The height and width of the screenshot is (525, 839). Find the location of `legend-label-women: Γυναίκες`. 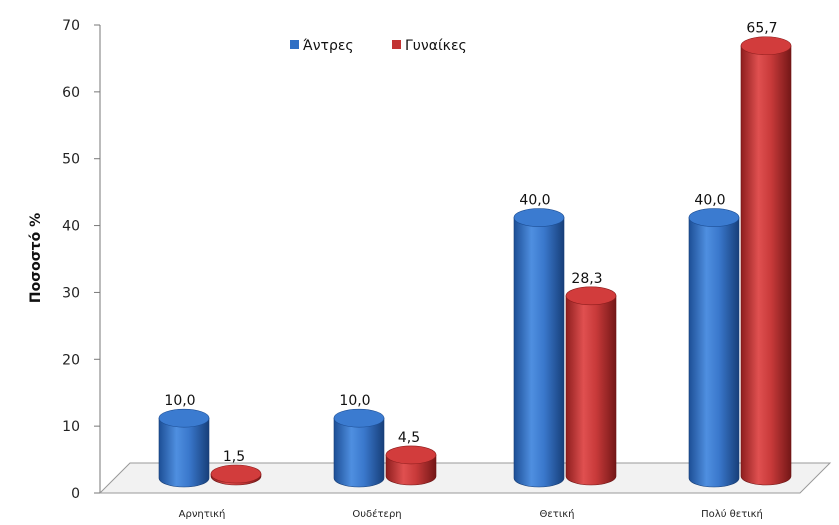

legend-label-women: Γυναίκες is located at coordinates (436, 46).